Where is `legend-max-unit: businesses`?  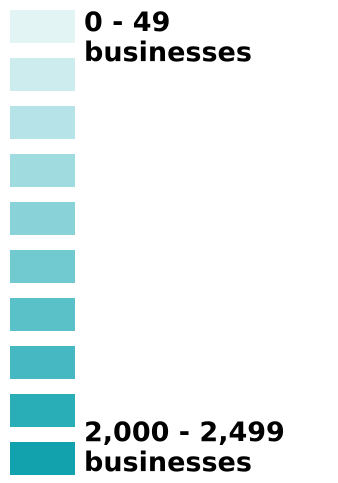 legend-max-unit: businesses is located at coordinates (168, 462).